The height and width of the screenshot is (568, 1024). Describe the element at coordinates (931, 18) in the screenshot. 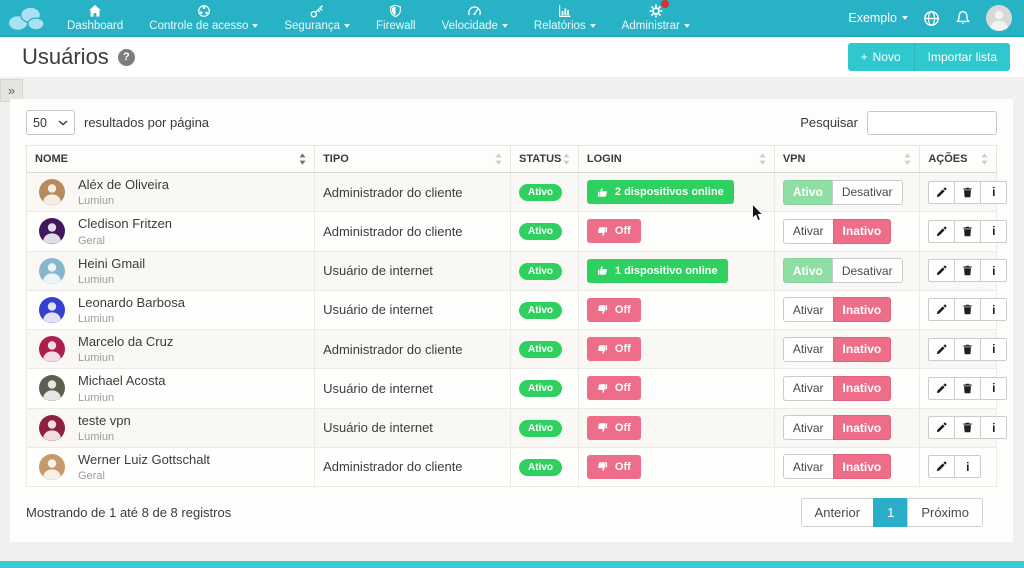

I see `globe-icon` at that location.